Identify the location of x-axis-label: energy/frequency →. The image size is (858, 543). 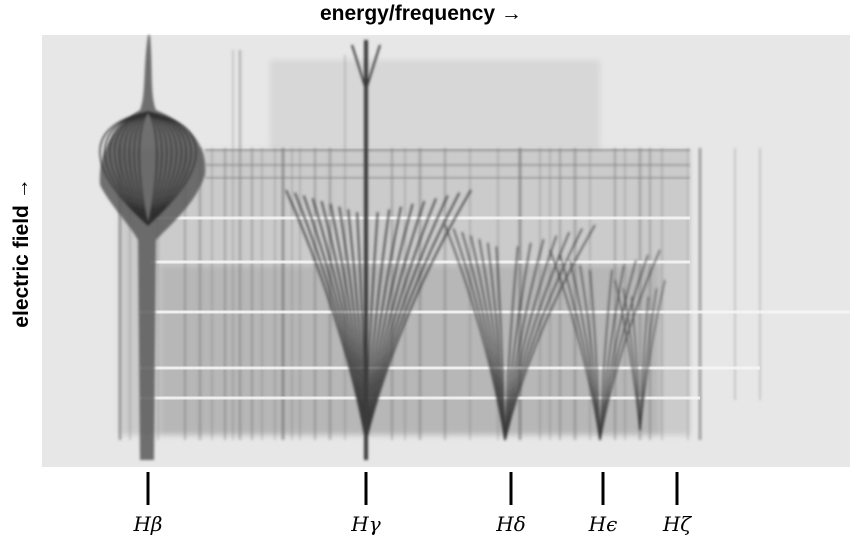
(421, 13).